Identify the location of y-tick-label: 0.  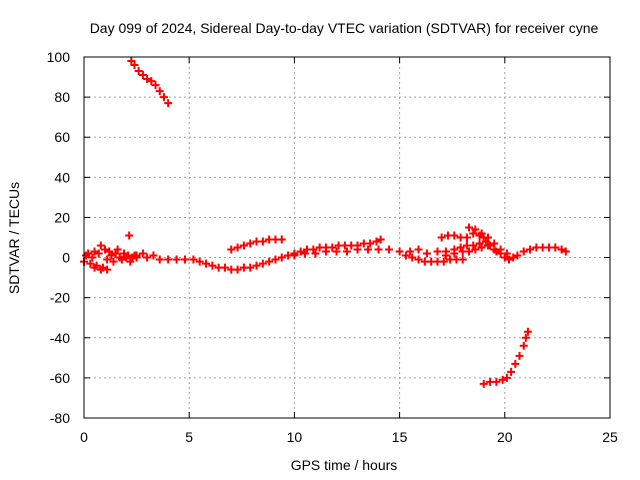
(66, 258).